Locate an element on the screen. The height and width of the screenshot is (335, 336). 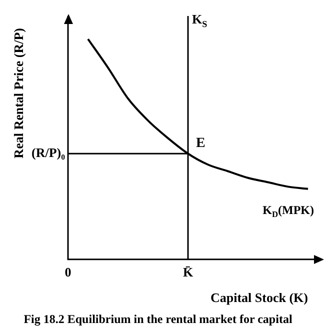
x-tick-label: 0 is located at coordinates (68, 272).